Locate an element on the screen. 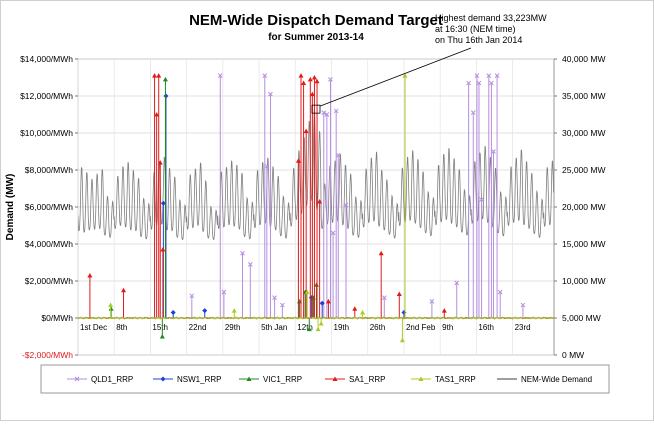 This screenshot has width=654, height=425. peak-callout-line is located at coordinates (395, 77).